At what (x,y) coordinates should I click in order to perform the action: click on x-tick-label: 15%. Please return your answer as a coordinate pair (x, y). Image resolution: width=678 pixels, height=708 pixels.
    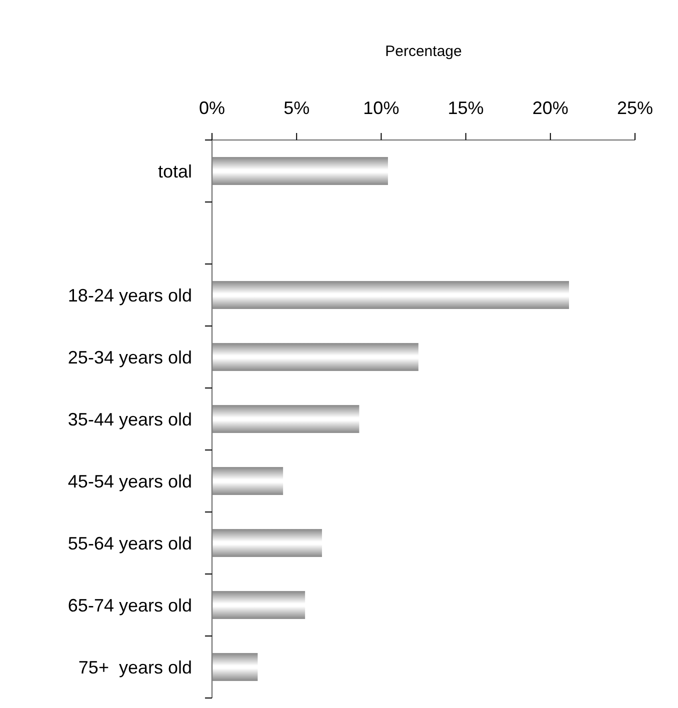
    Looking at the image, I should click on (466, 108).